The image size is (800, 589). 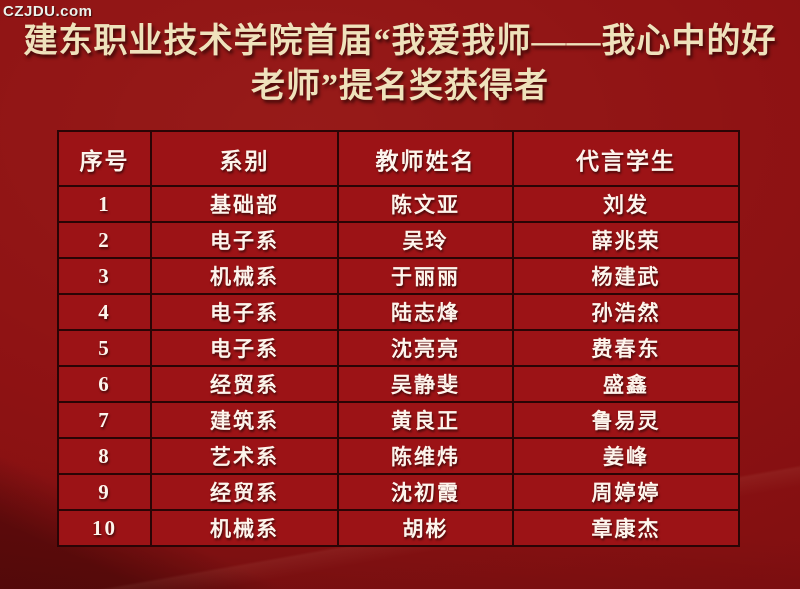 I want to click on table-row: 4 电子系 陆志烽 孙浩然, so click(x=398, y=312).